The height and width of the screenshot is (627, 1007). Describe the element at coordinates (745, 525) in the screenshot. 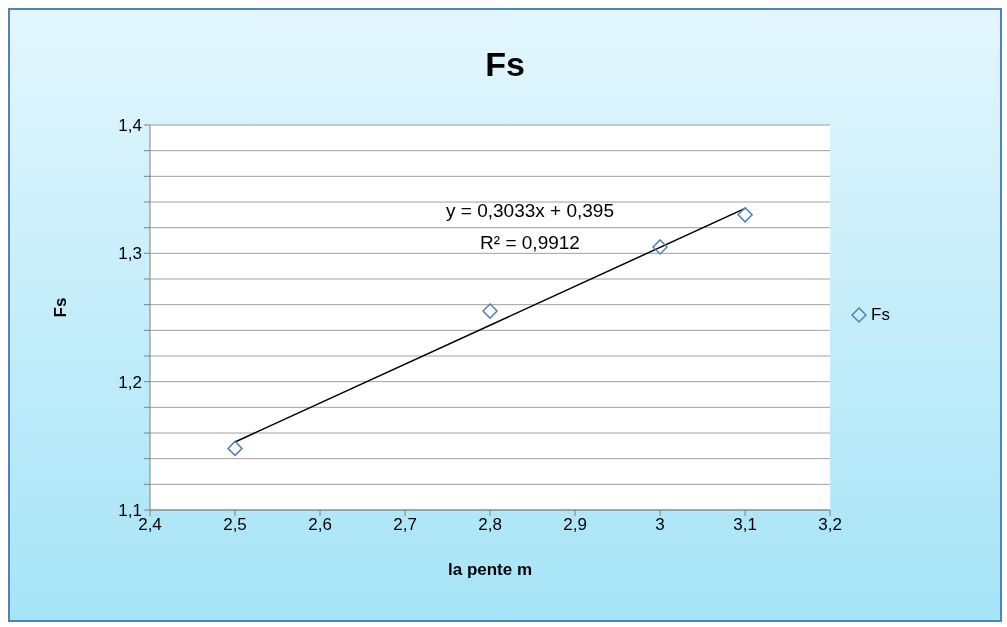

I see `x-tick-label: 3,1` at that location.